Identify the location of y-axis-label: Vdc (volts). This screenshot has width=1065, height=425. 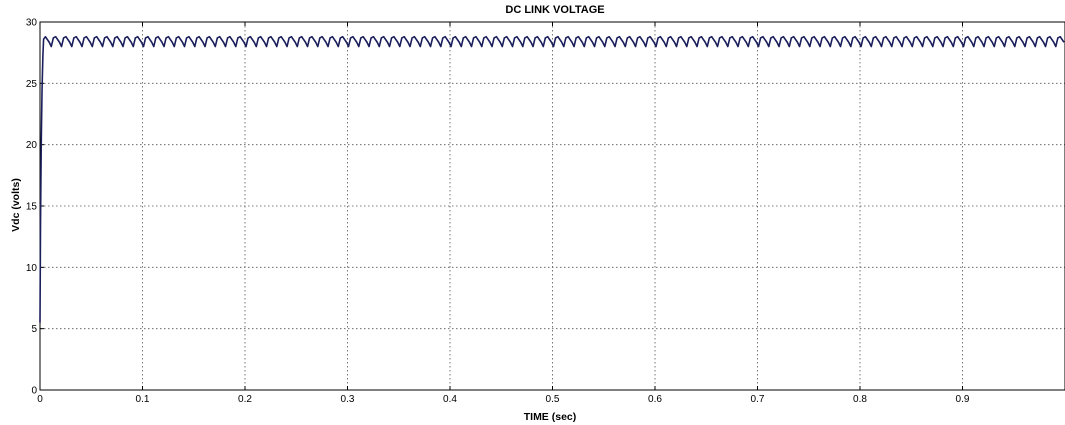
(16, 205).